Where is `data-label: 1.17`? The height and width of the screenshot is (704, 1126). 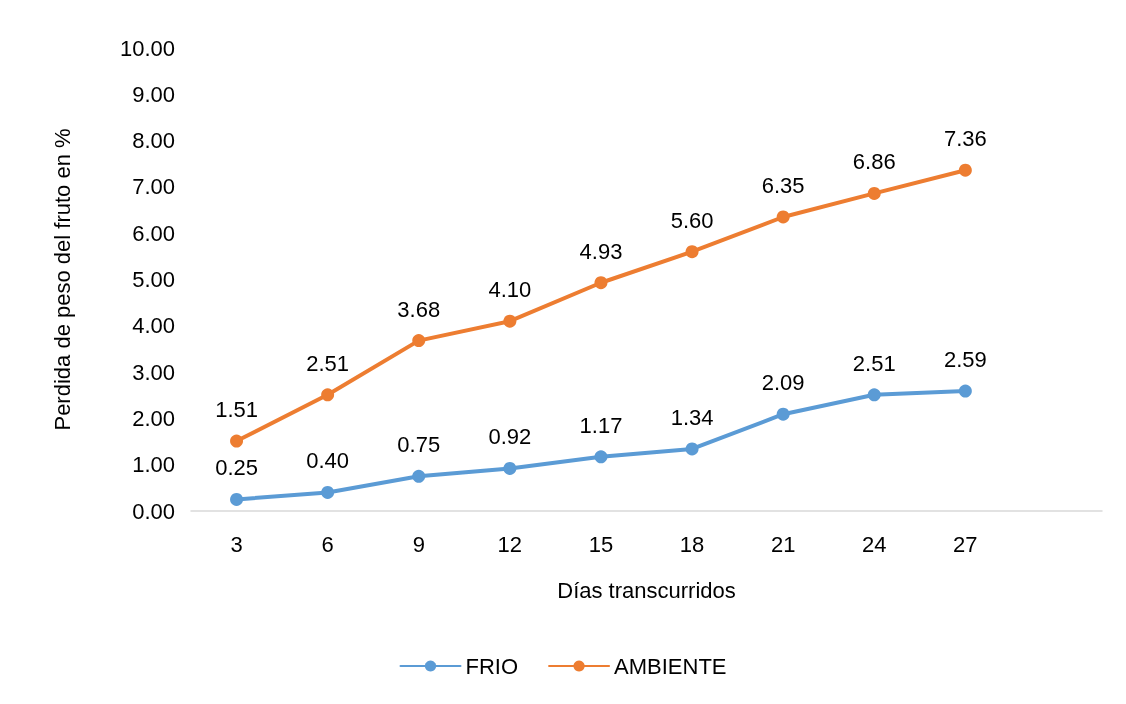 data-label: 1.17 is located at coordinates (601, 425).